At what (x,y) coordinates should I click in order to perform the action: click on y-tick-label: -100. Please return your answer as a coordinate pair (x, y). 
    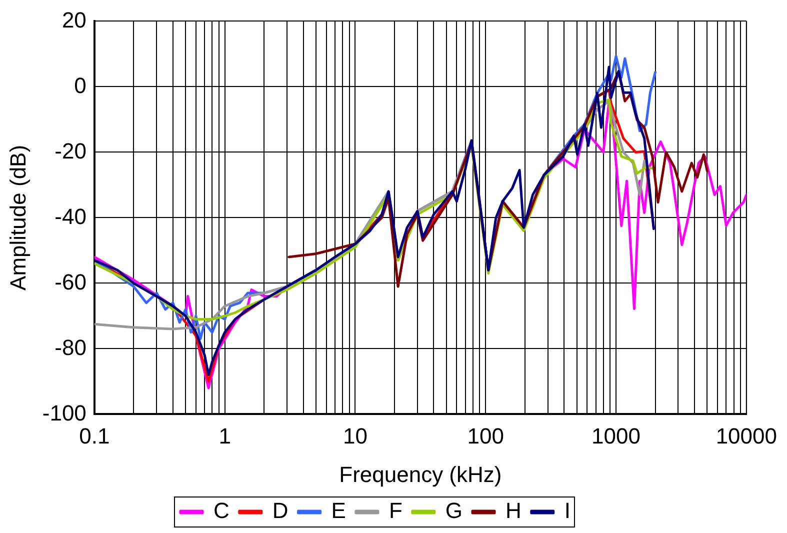
    Looking at the image, I should click on (64, 413).